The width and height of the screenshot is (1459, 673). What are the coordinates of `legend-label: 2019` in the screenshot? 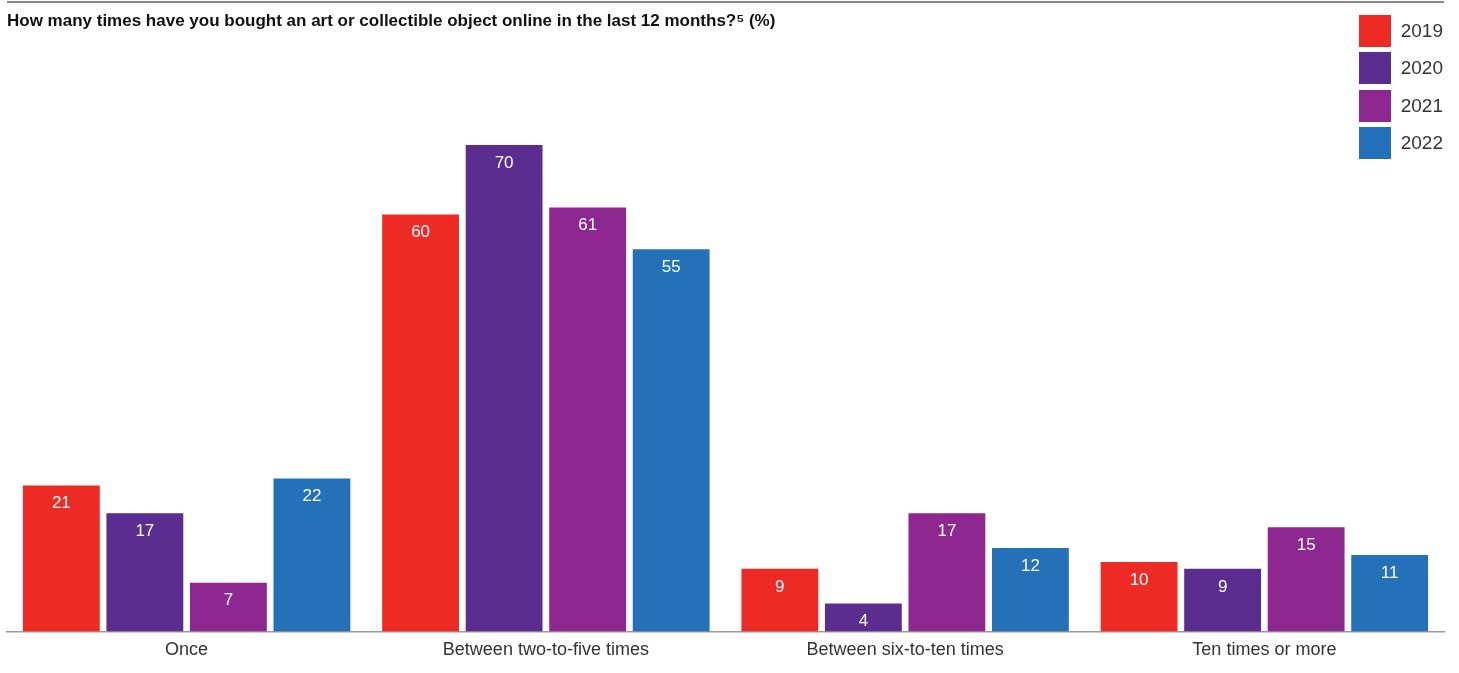 It's located at (1421, 30).